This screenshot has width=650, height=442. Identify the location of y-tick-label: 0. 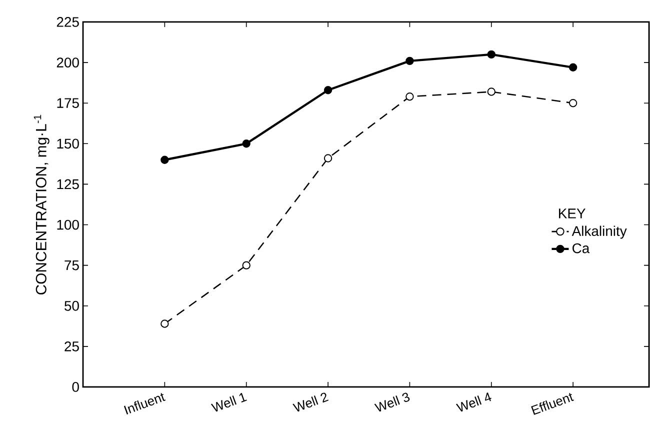
(75, 387).